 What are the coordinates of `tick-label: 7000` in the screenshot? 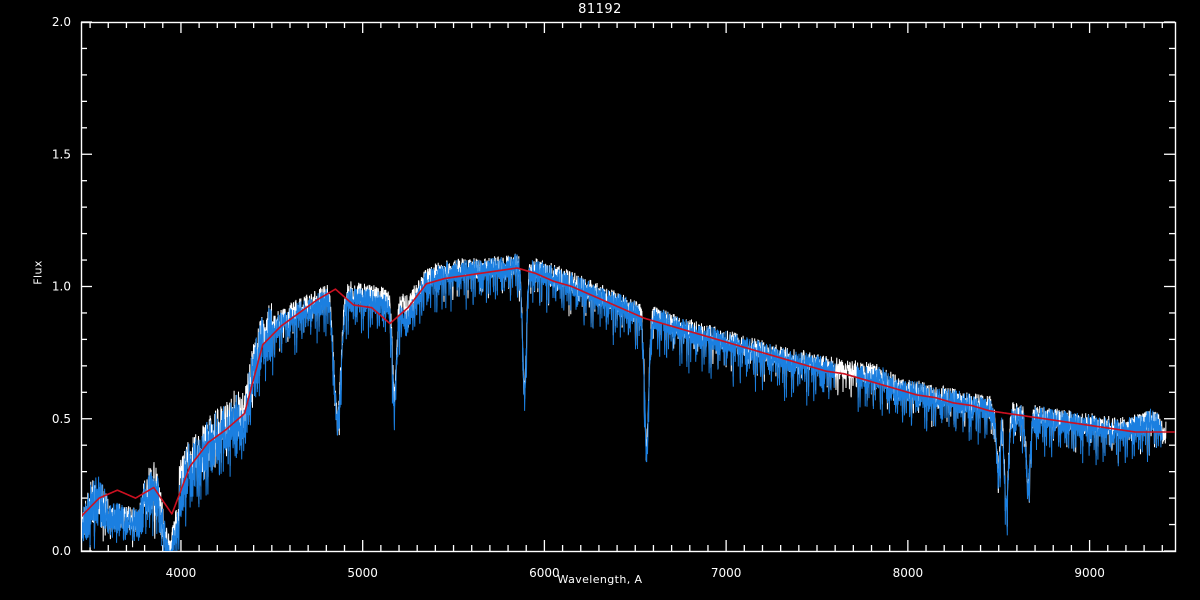 It's located at (726, 573).